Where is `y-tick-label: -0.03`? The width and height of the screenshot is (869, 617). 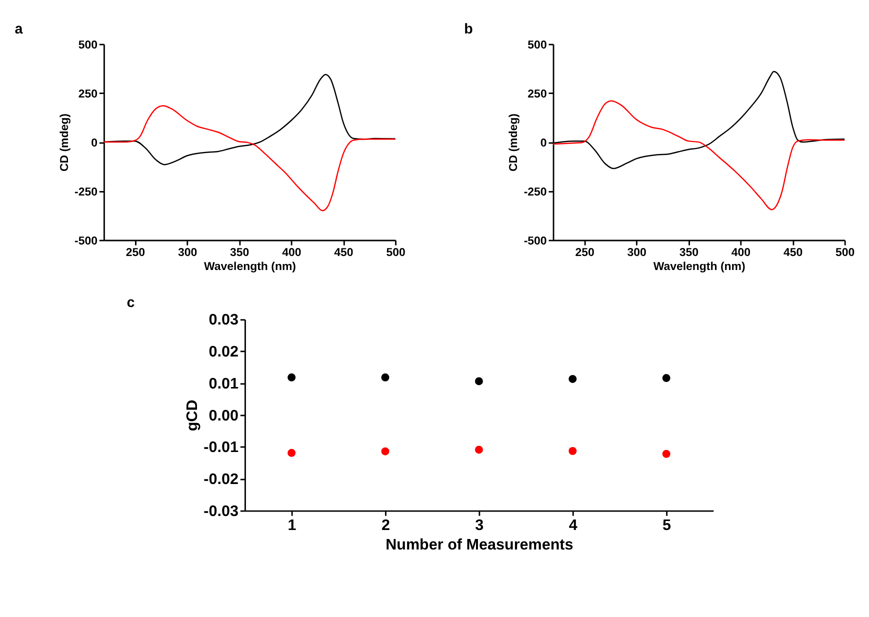
y-tick-label: -0.03 is located at coordinates (221, 511).